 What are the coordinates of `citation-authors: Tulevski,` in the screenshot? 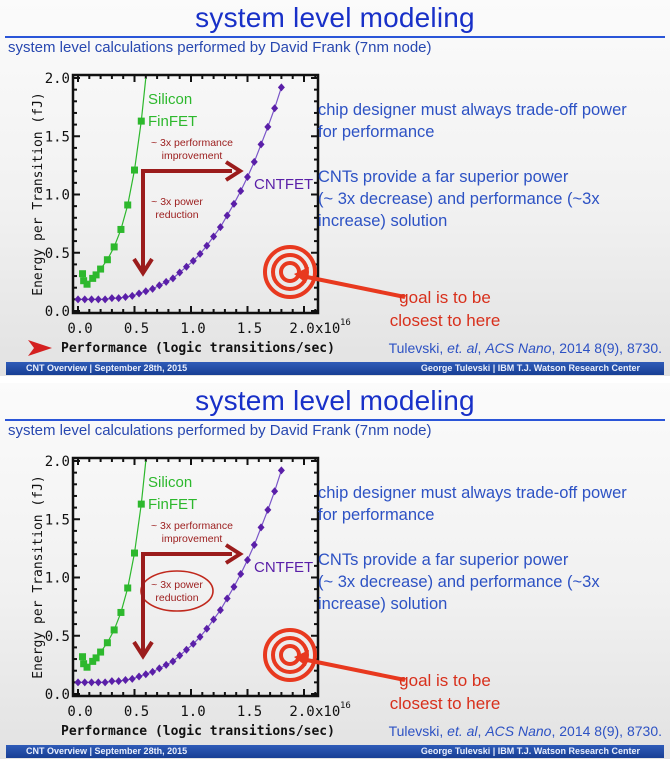 It's located at (418, 731).